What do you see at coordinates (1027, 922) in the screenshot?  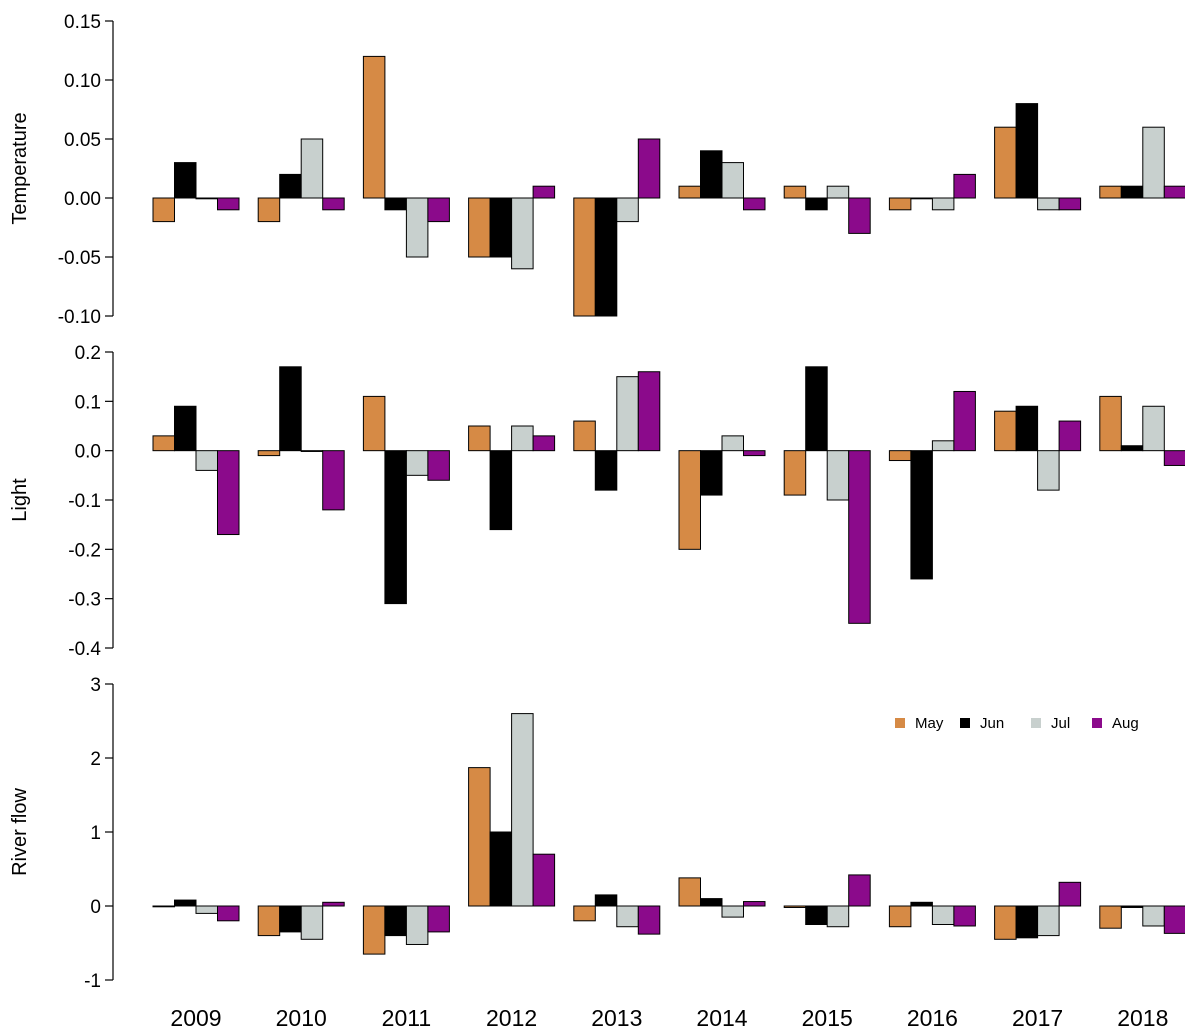 I see `river-flow-bar-2017-jun` at bounding box center [1027, 922].